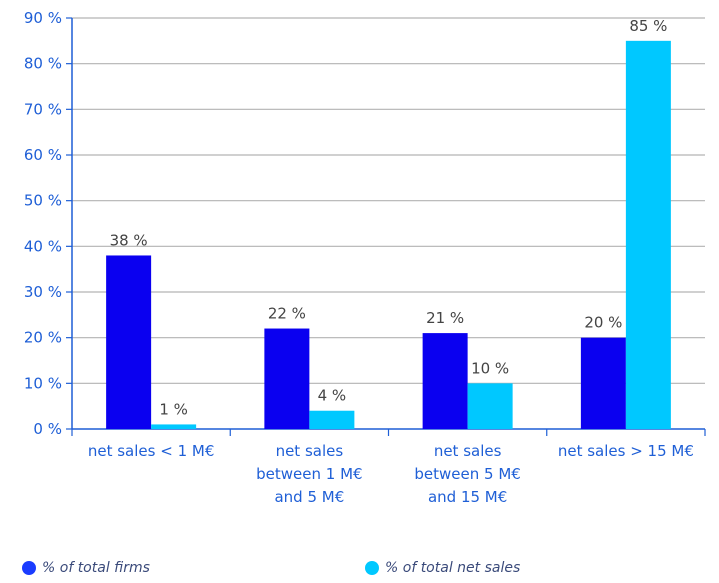 The image size is (719, 583). I want to click on legend-dot-net-sales-icon, so click(372, 568).